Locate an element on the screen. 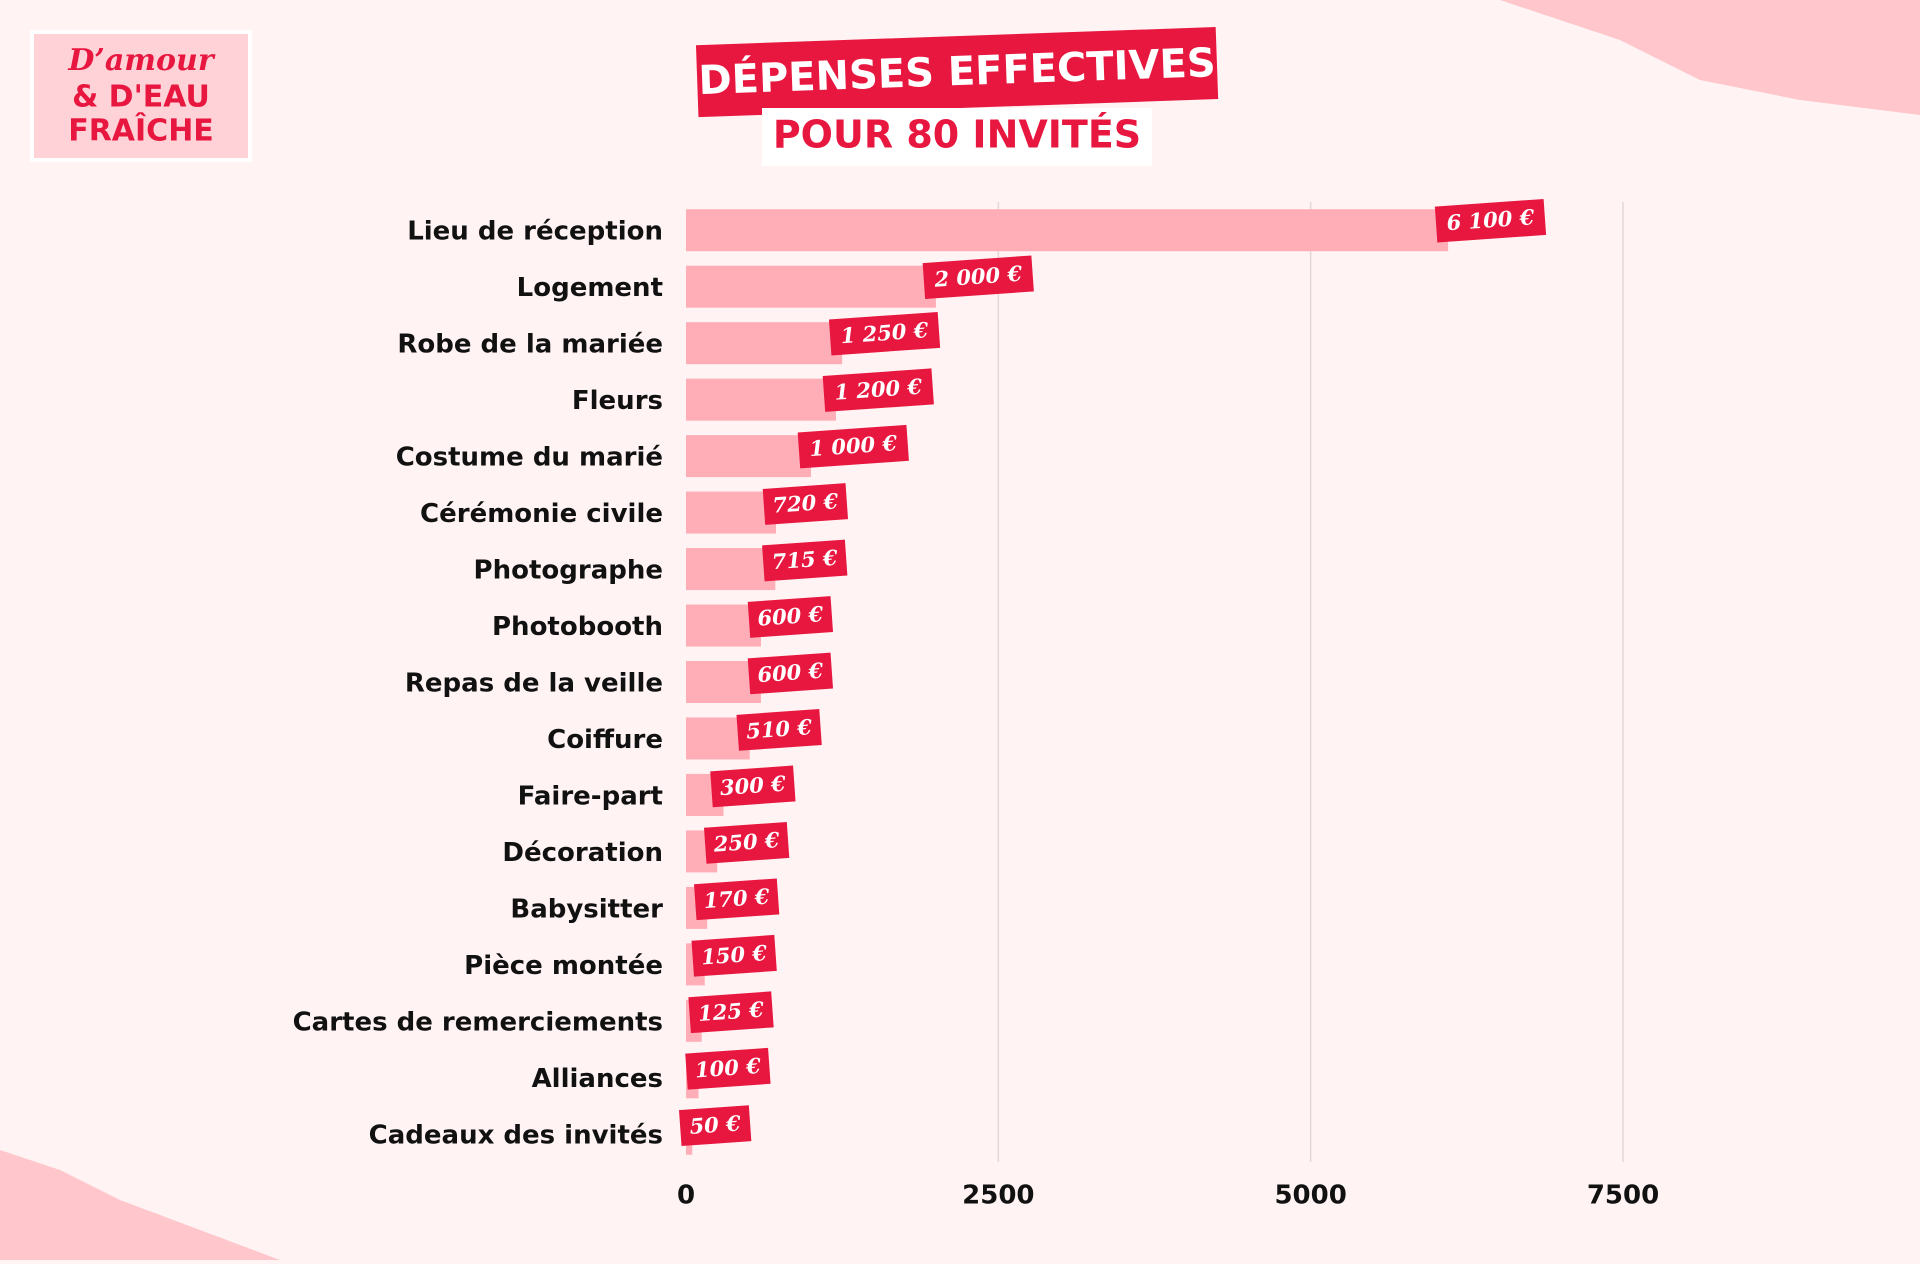 The image size is (1920, 1264). value-tag: 100 € is located at coordinates (728, 1068).